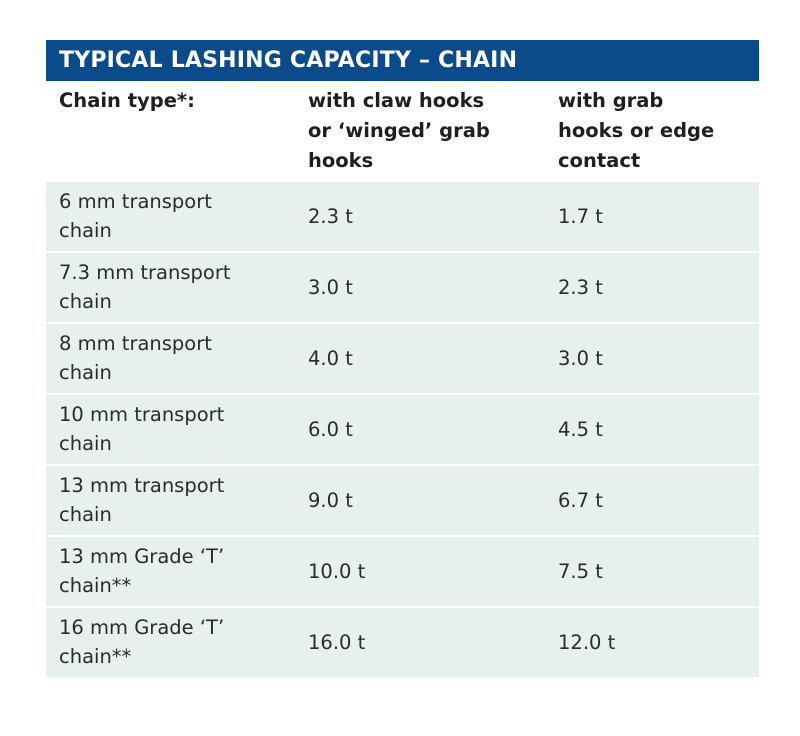 This screenshot has height=736, width=800. What do you see at coordinates (402, 500) in the screenshot?
I see `table-row: 13 mm transport chain 9.0 t 6.7 t` at bounding box center [402, 500].